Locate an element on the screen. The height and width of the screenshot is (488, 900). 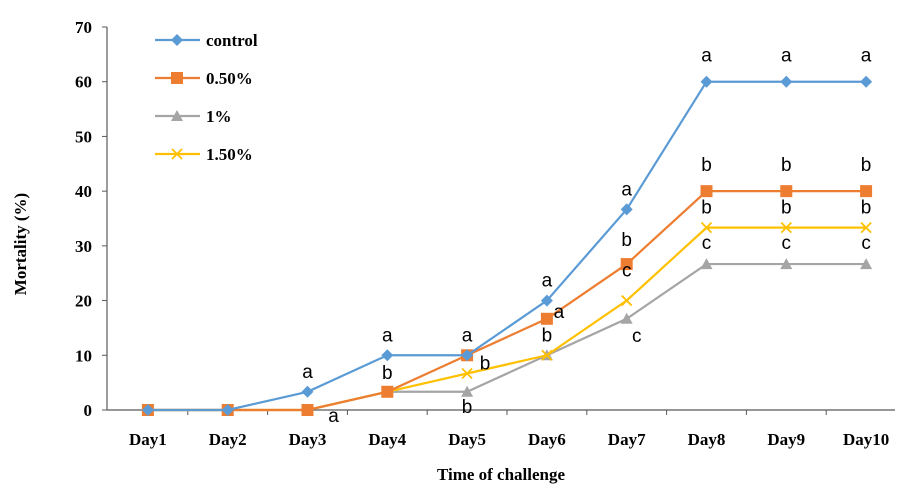
x-tick-label: Day3 is located at coordinates (308, 439).